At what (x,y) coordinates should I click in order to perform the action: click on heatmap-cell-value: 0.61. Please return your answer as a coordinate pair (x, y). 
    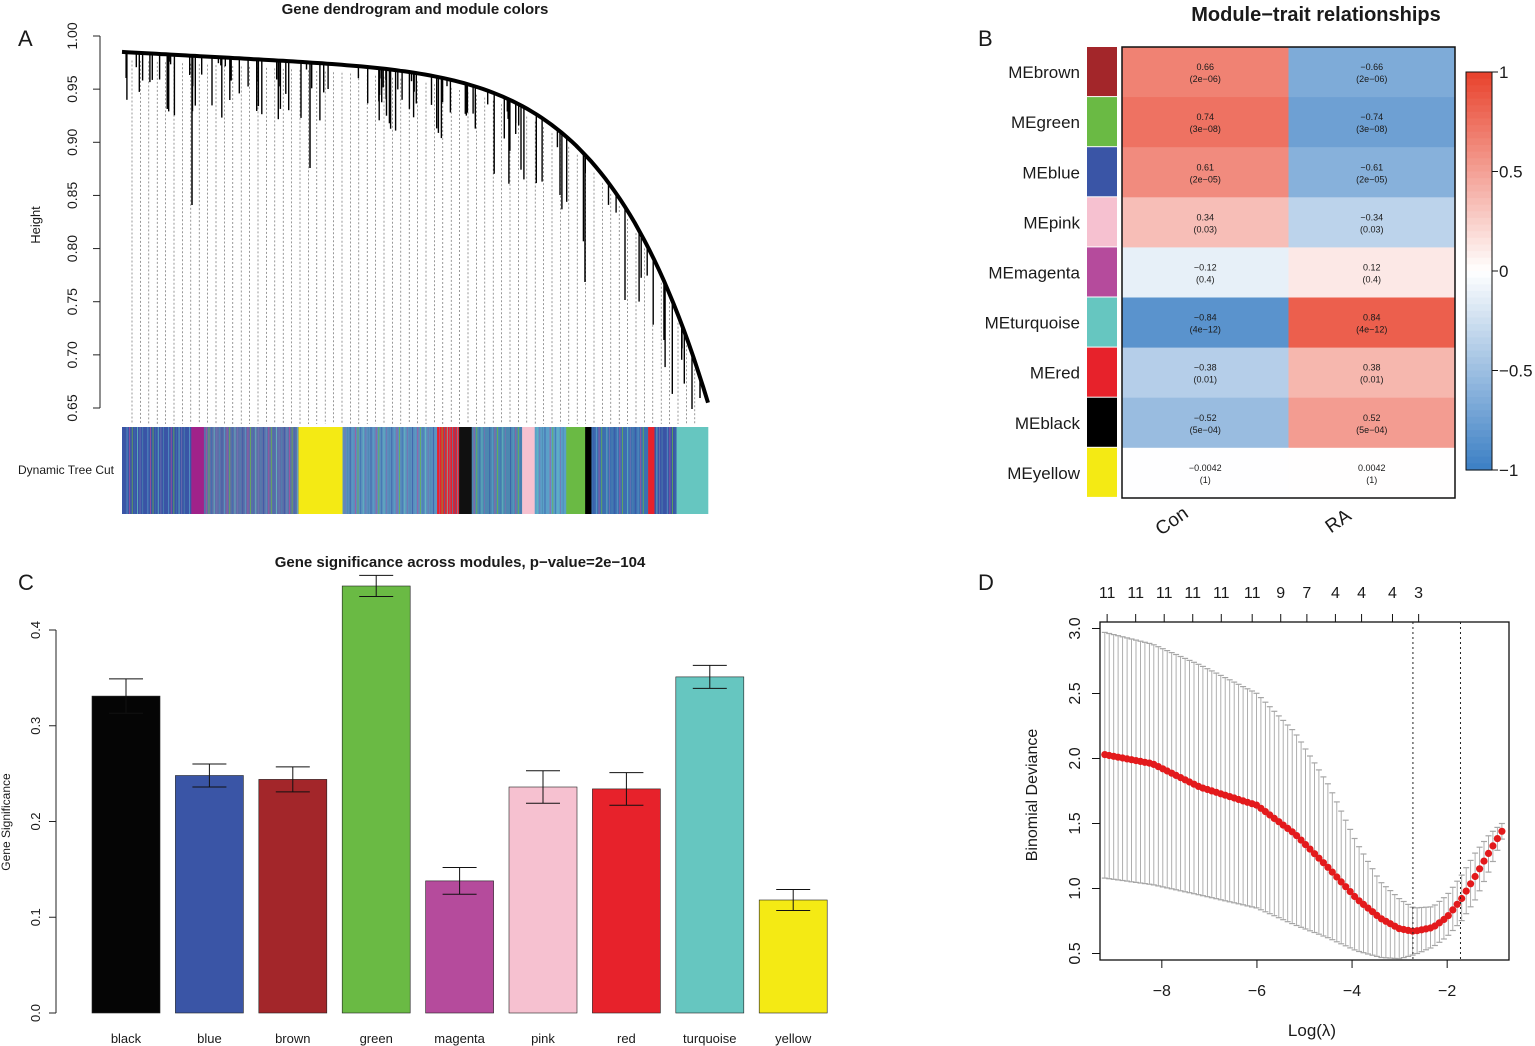
    Looking at the image, I should click on (1206, 167).